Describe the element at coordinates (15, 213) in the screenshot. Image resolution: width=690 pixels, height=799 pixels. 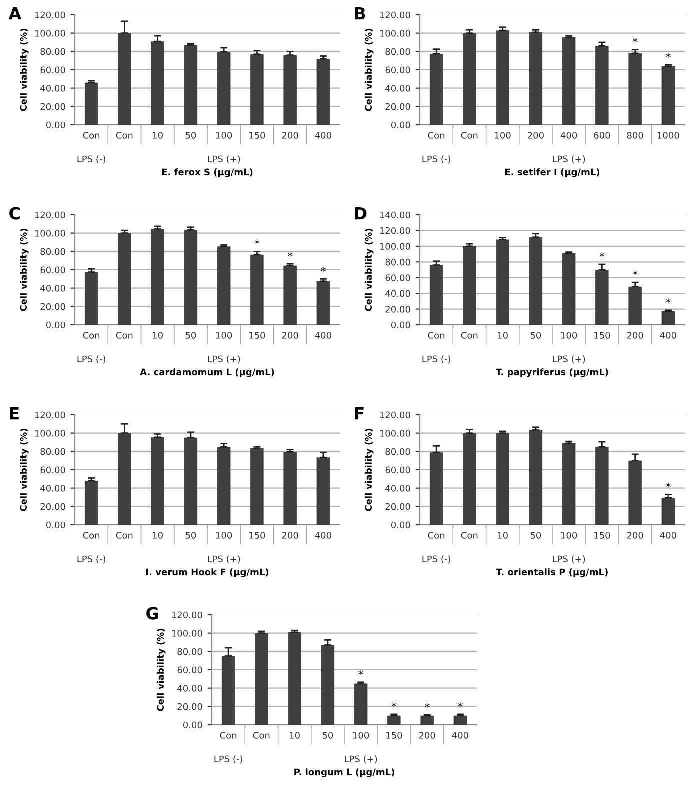
I see `chart-title: C` at that location.